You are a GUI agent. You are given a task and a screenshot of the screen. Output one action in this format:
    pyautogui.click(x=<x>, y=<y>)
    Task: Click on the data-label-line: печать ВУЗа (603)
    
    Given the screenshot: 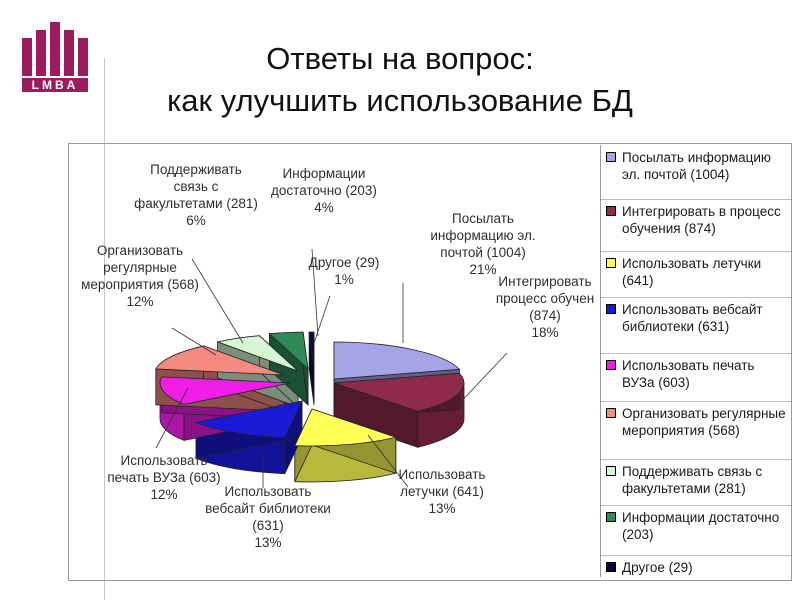 What is the action you would take?
    pyautogui.click(x=163, y=477)
    